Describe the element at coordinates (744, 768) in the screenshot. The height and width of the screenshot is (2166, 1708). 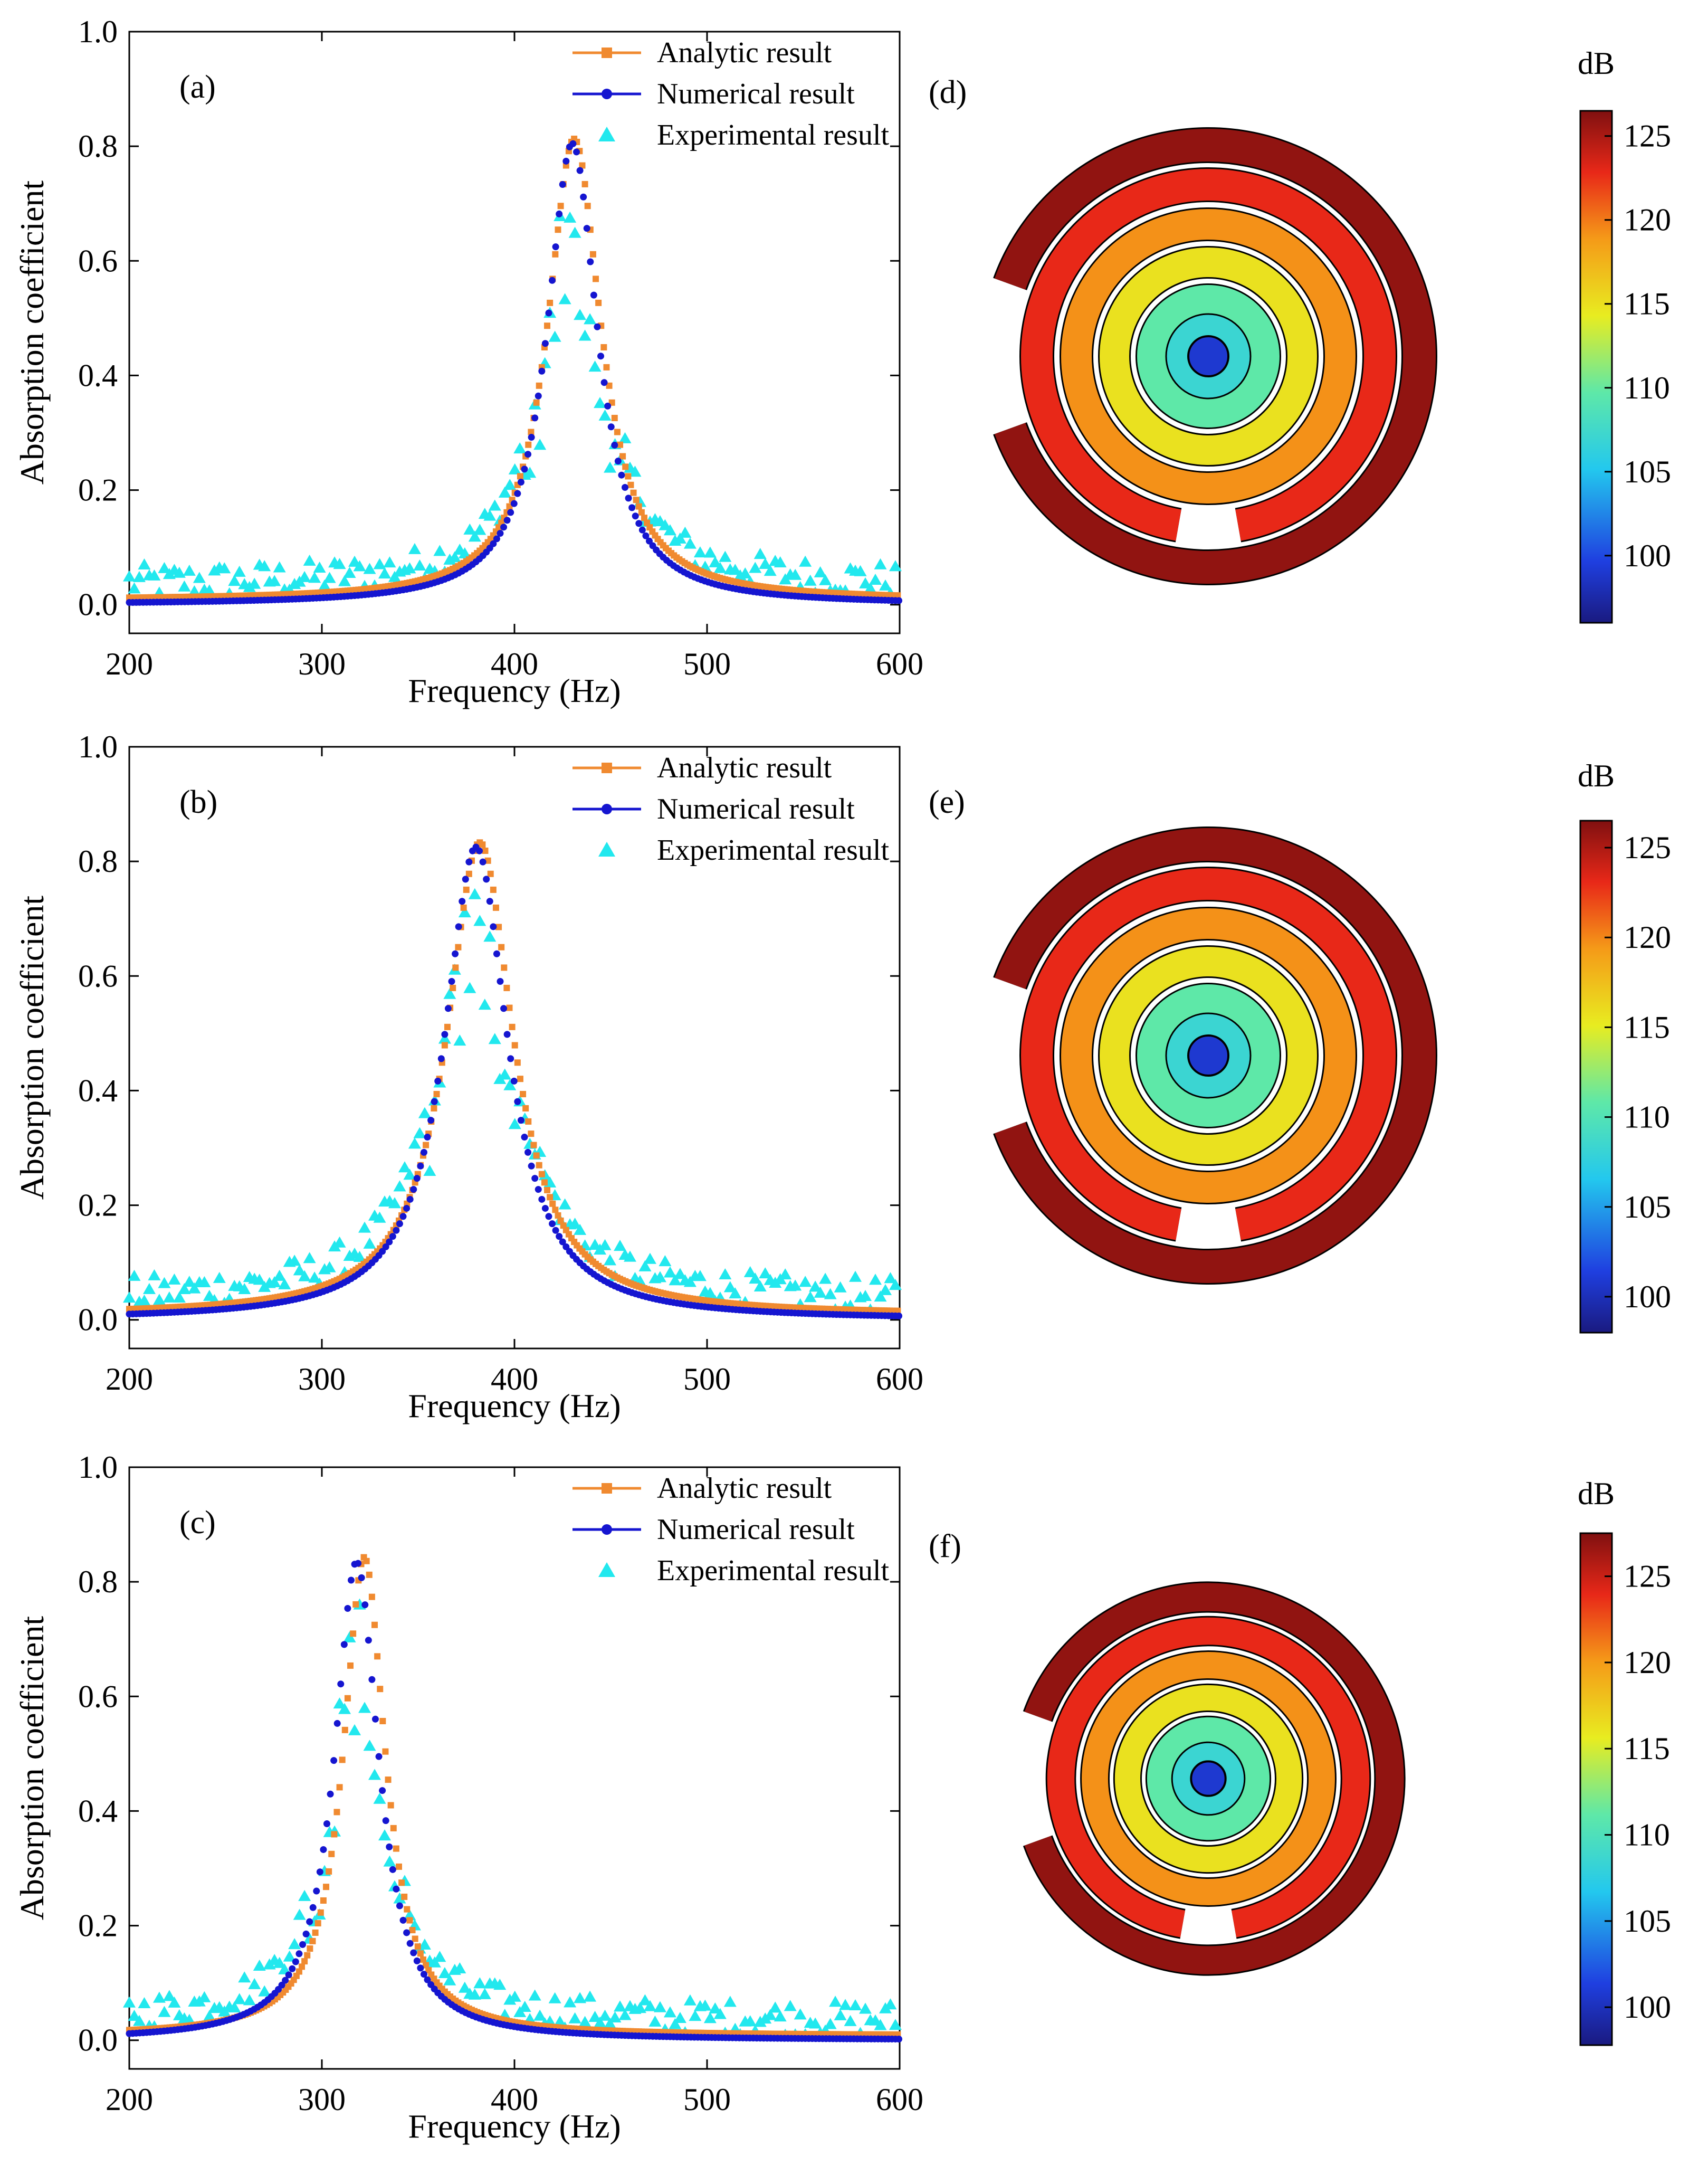
I see `legend-label: Analytic result` at that location.